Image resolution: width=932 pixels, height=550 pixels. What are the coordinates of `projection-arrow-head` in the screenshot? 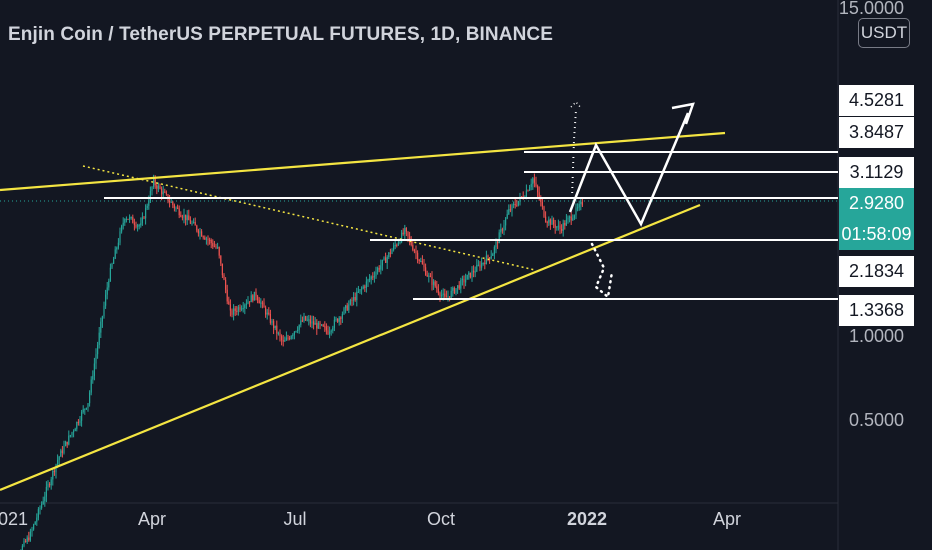 It's located at (683, 113).